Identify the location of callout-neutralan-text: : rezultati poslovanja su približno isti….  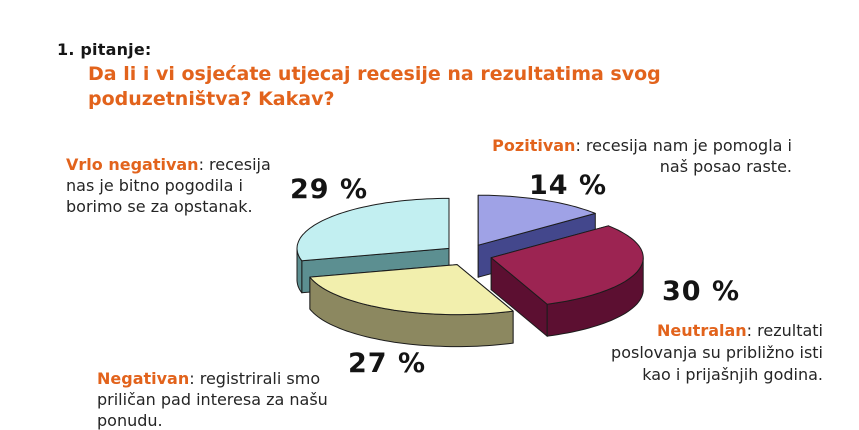
(717, 353).